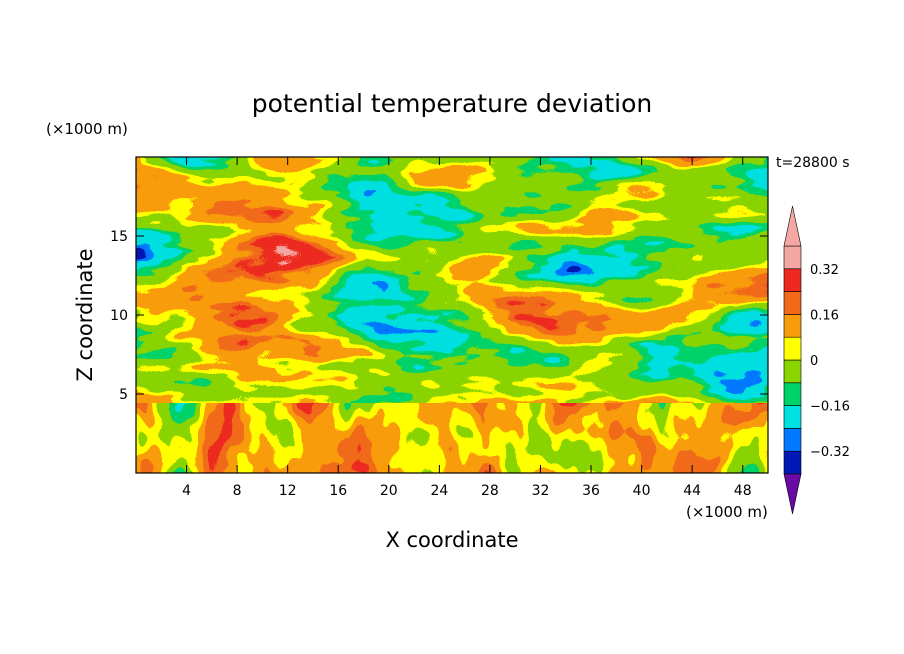 The height and width of the screenshot is (654, 904). I want to click on colorbar-tick-label: 0, so click(814, 361).